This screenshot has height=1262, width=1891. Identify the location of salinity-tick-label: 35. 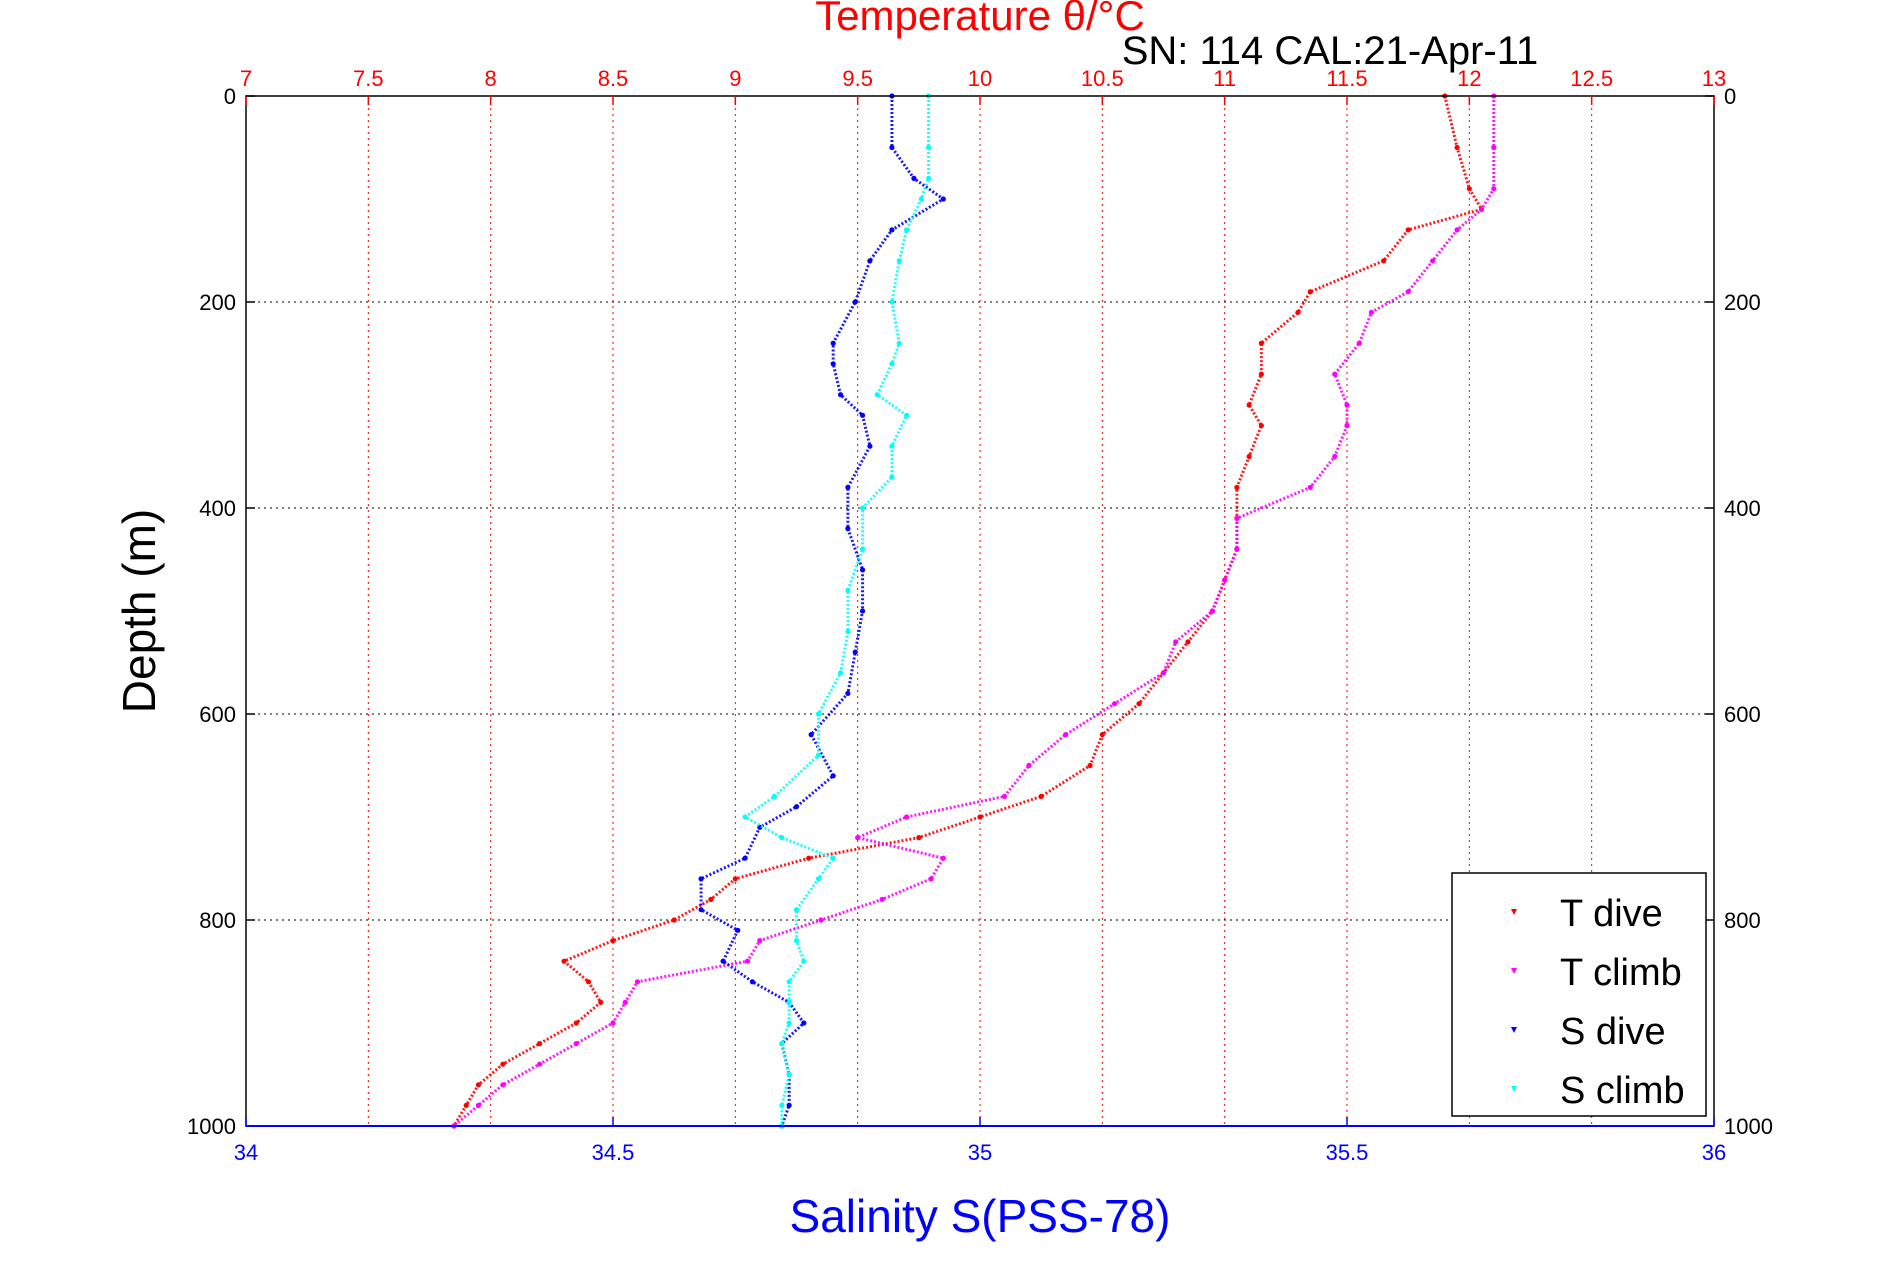
(980, 1152).